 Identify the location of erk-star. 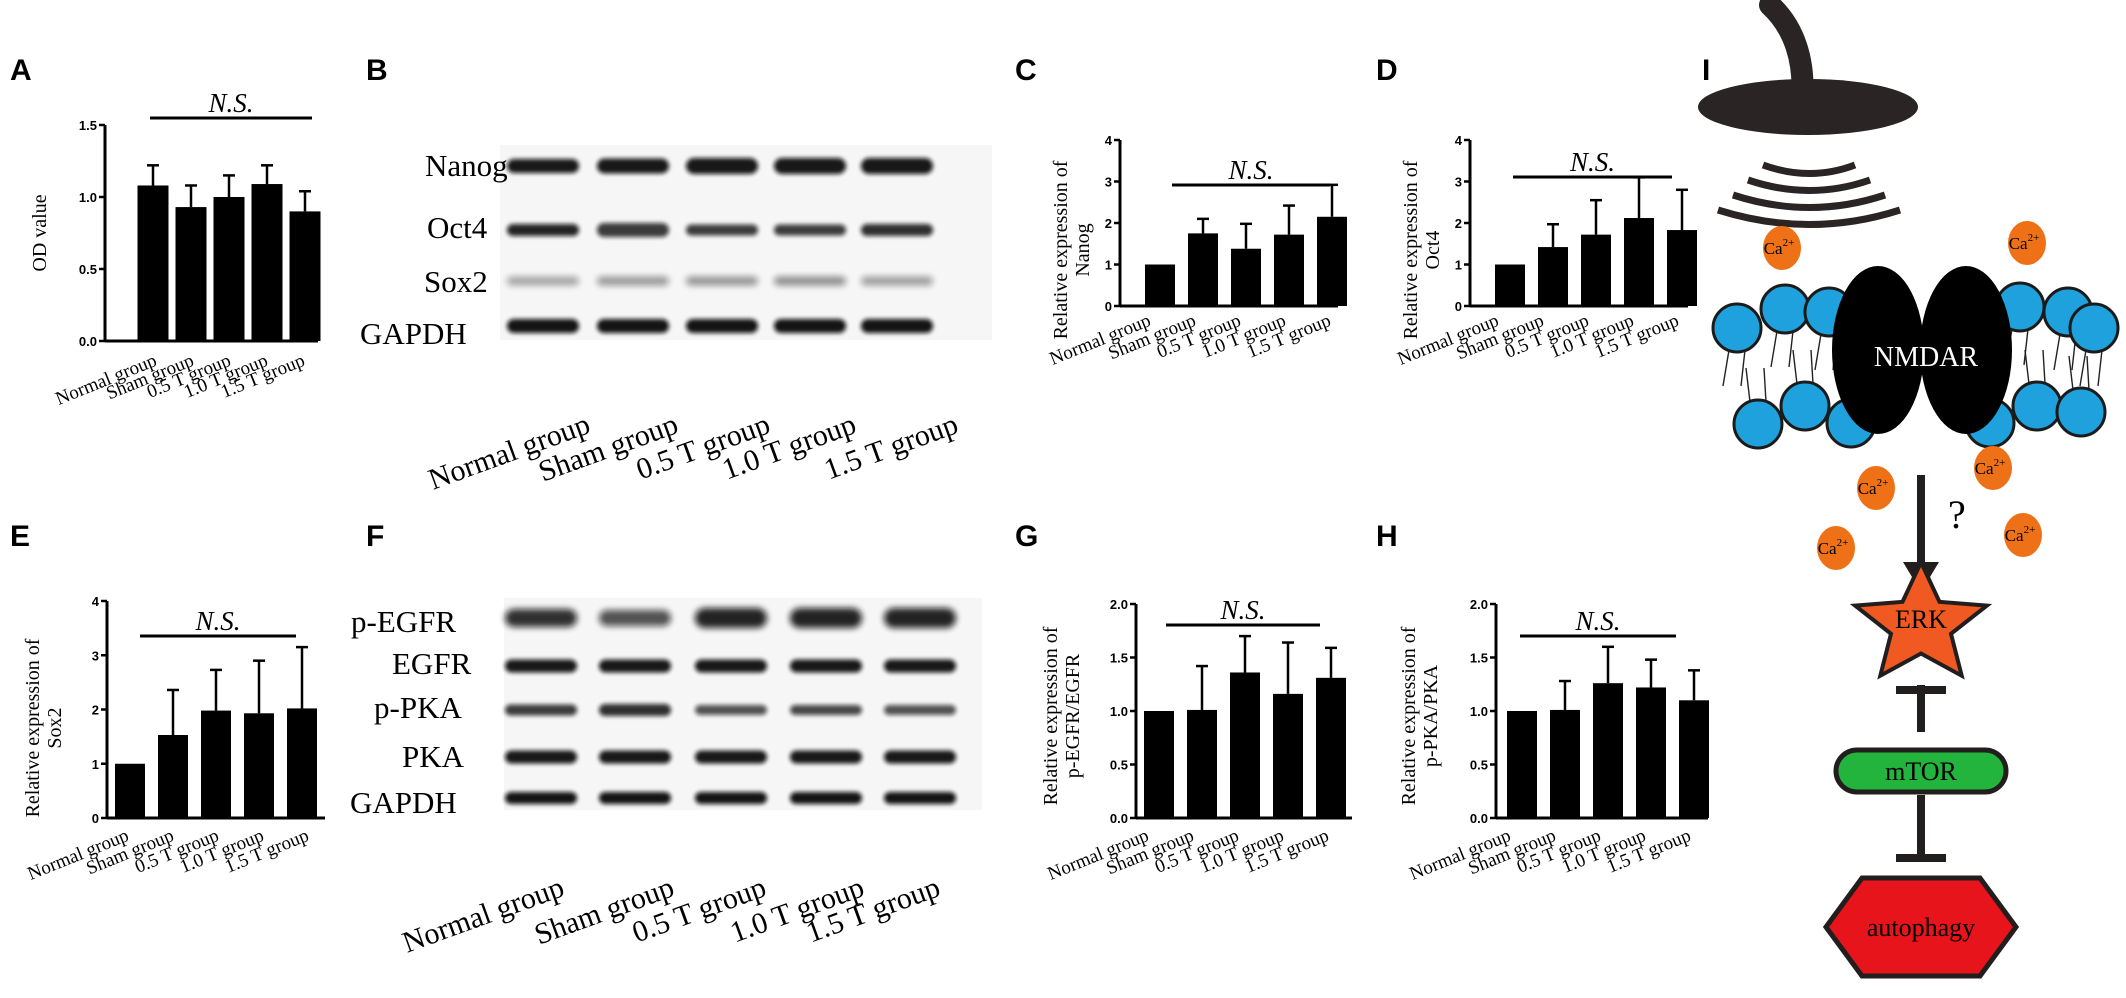
(1921, 618).